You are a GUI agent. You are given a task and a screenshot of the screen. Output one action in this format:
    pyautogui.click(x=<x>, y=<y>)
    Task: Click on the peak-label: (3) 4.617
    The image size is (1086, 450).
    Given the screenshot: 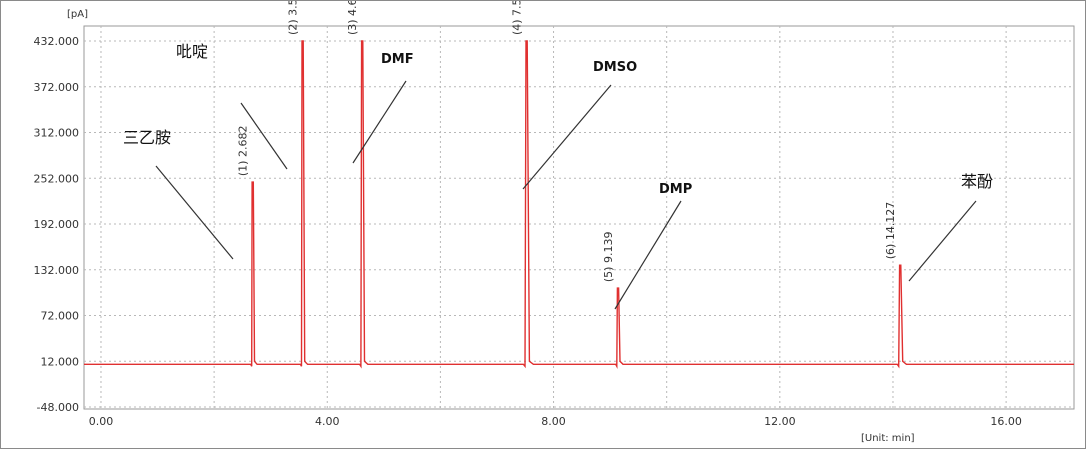 What is the action you would take?
    pyautogui.click(x=352, y=18)
    